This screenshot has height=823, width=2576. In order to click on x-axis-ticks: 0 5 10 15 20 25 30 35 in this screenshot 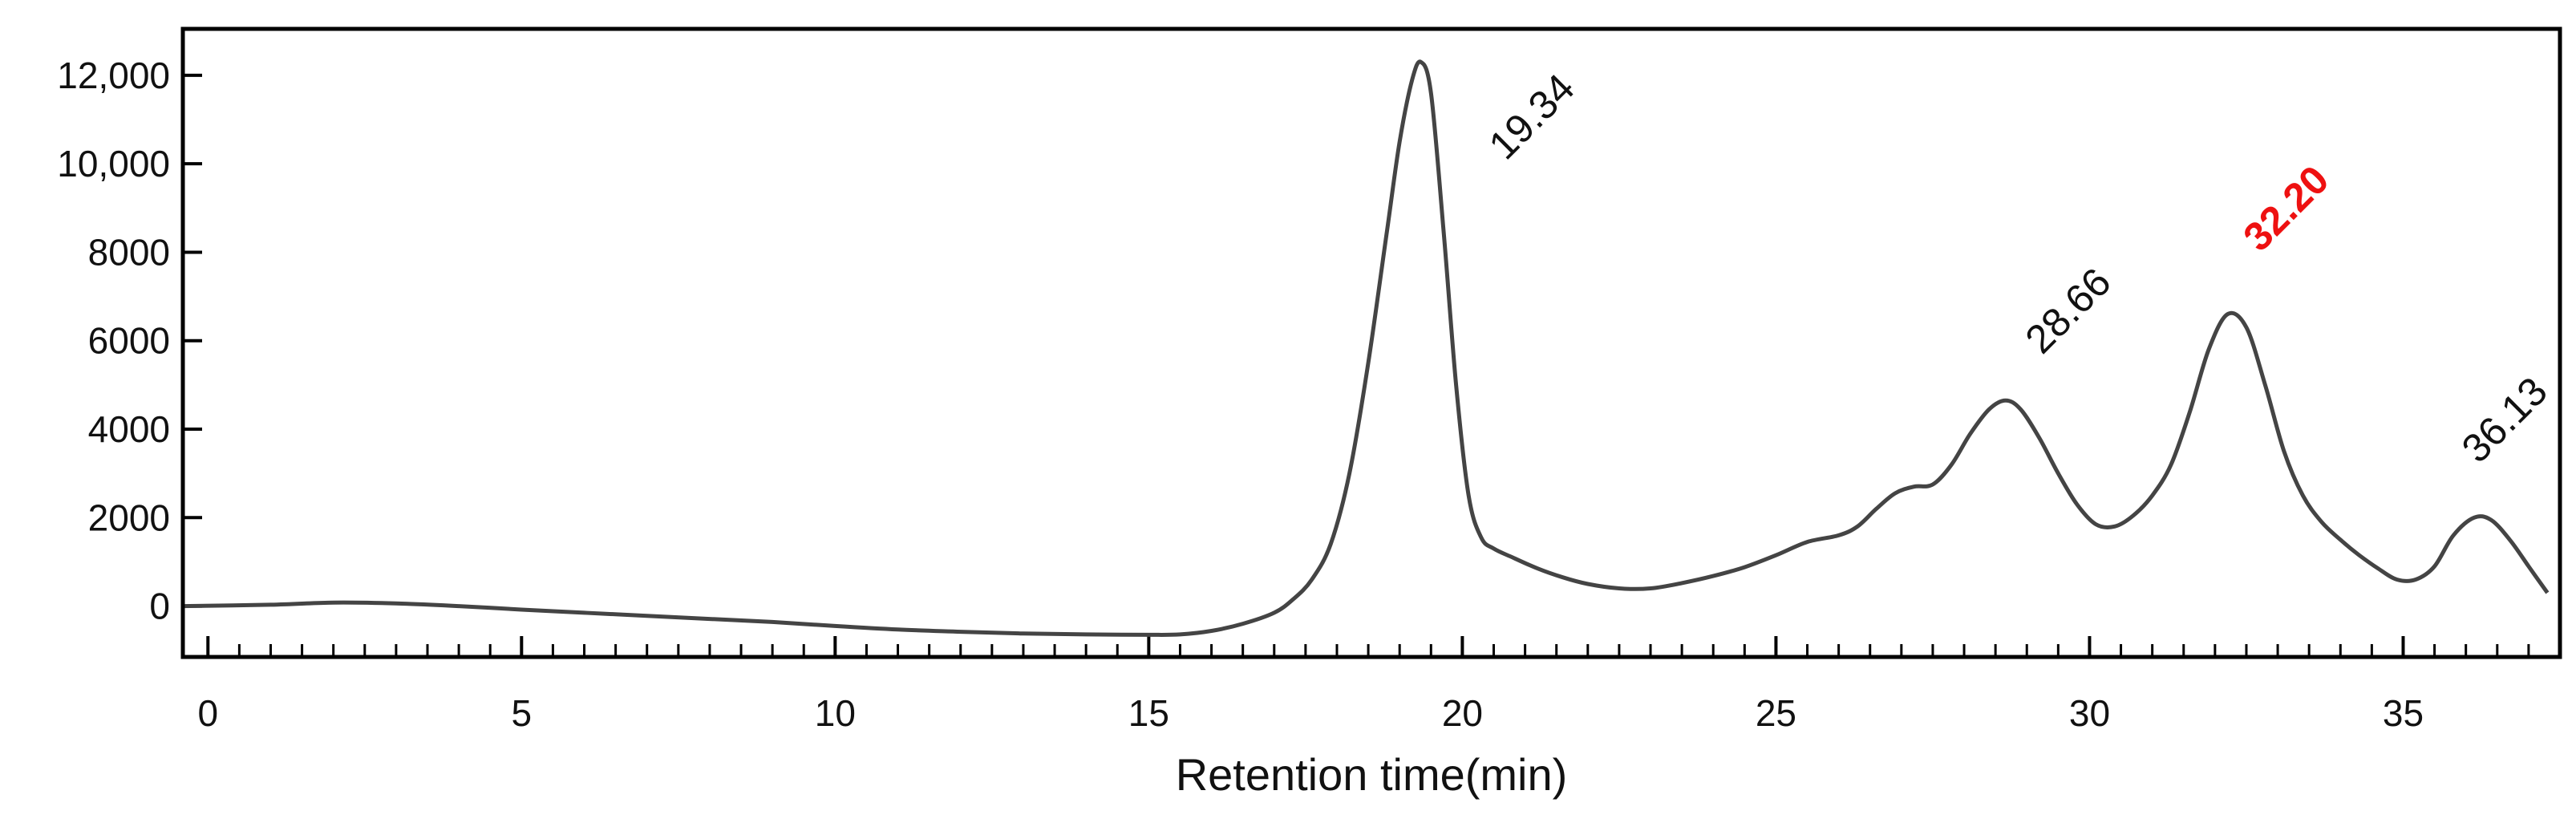, I will do `click(1379, 685)`.